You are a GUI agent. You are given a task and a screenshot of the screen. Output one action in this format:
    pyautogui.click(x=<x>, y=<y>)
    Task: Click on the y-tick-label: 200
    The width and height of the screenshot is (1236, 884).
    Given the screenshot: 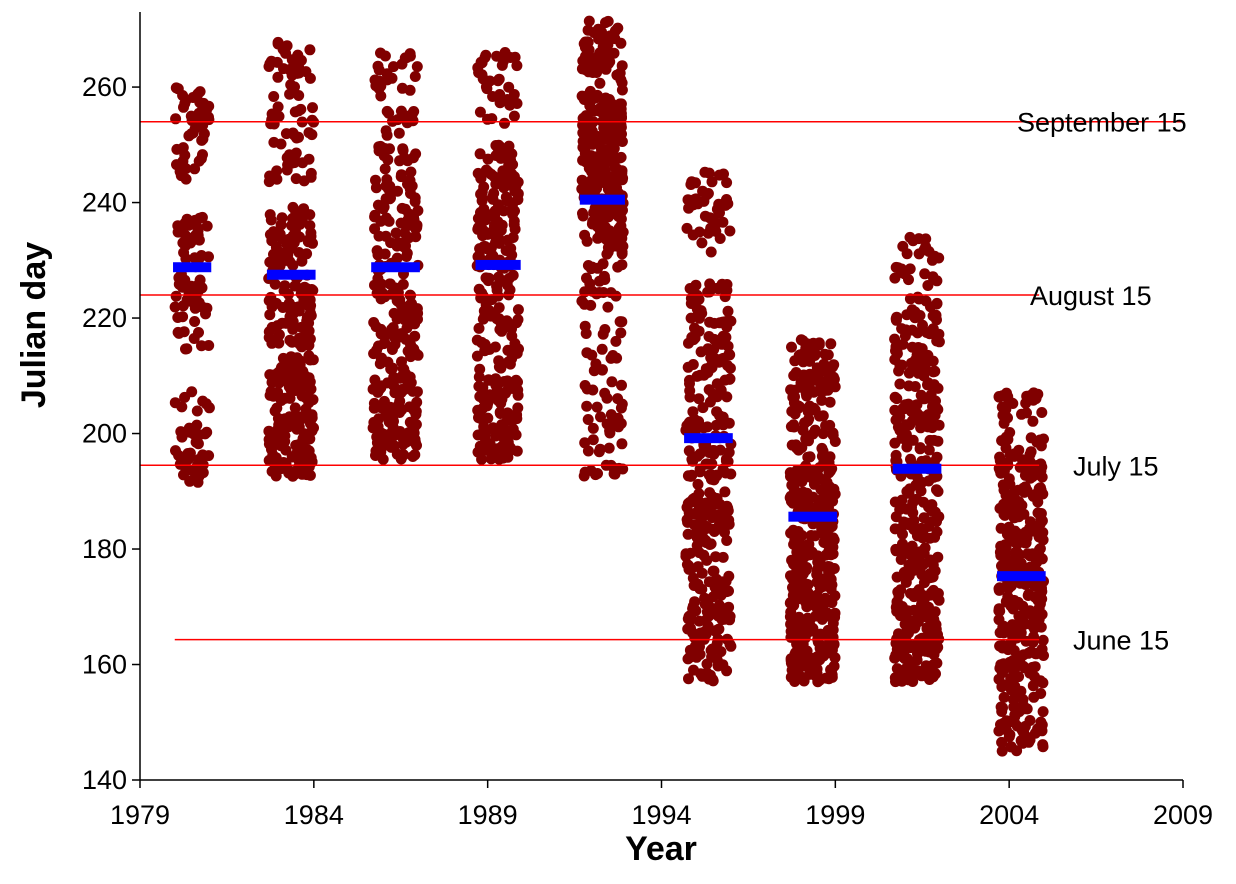 What is the action you would take?
    pyautogui.click(x=104, y=434)
    